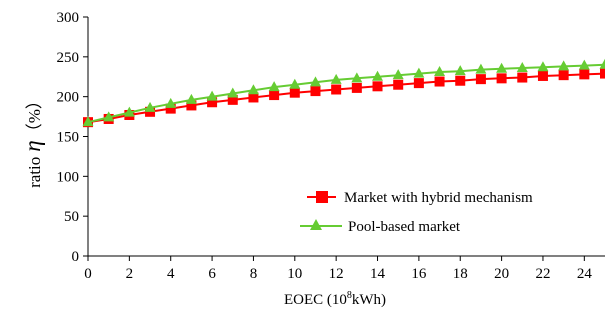  What do you see at coordinates (254, 274) in the screenshot?
I see `x-tick-label: 8` at bounding box center [254, 274].